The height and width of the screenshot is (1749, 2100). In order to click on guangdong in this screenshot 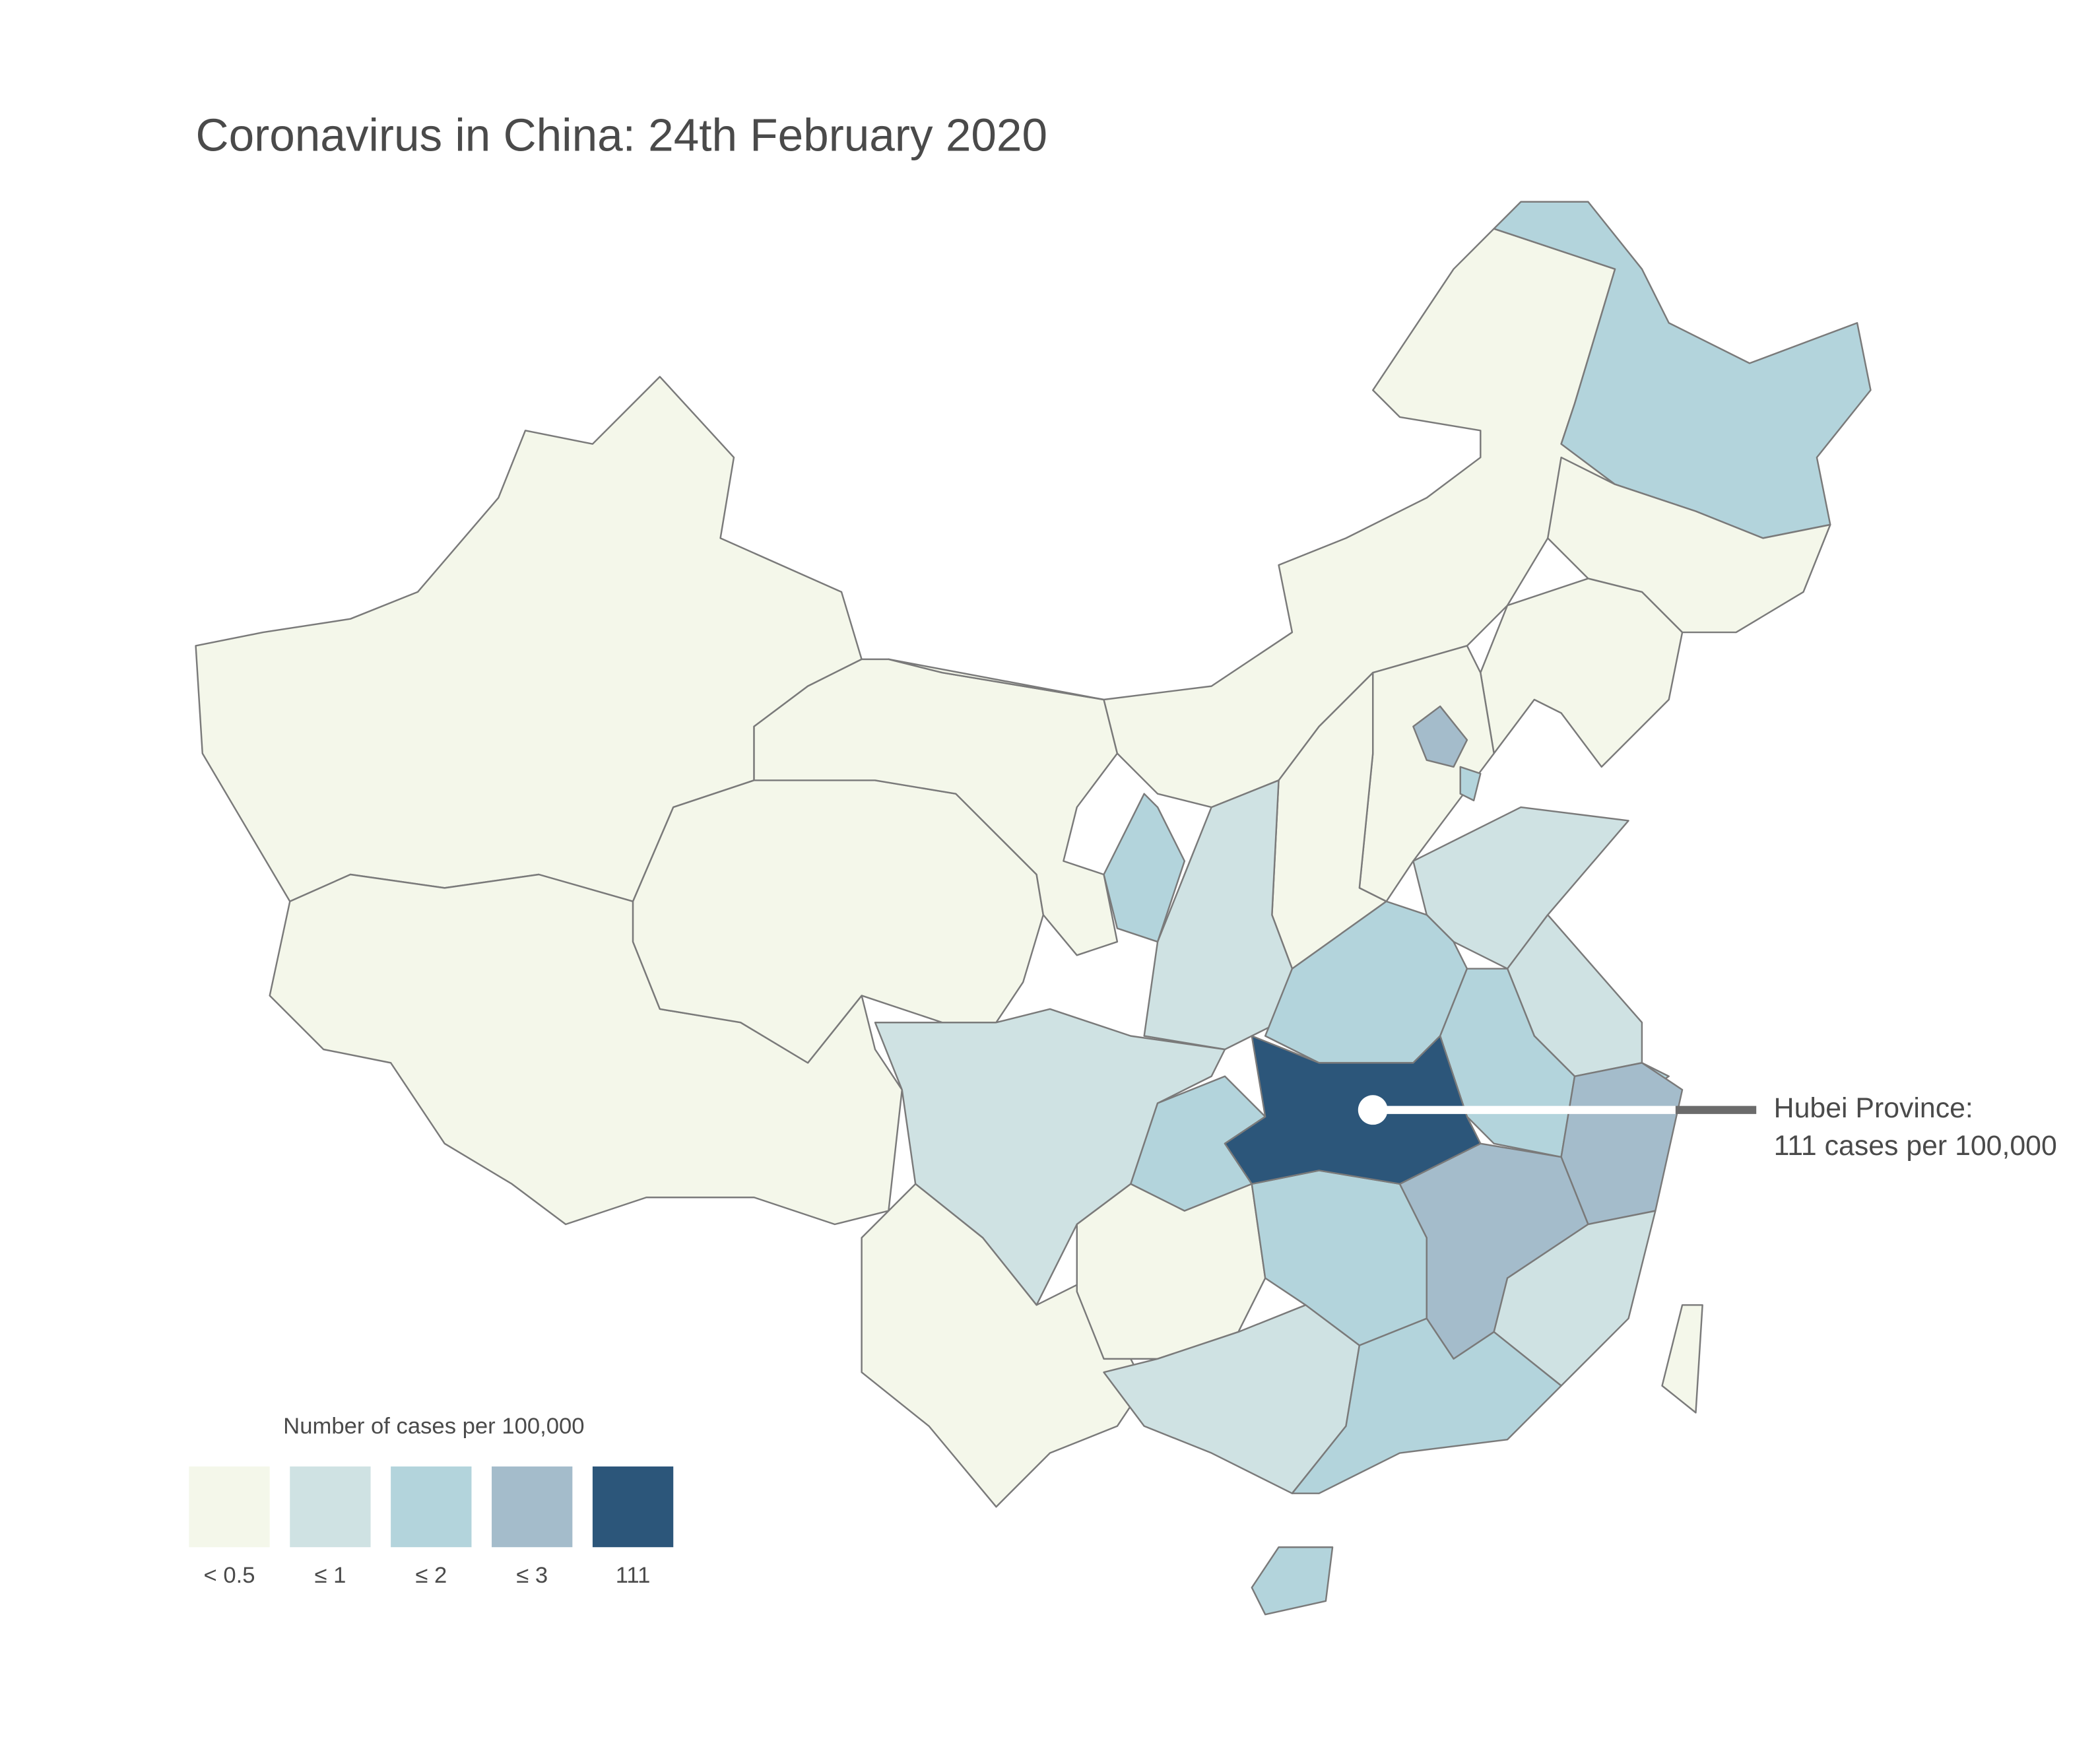, I will do `click(1426, 1405)`.